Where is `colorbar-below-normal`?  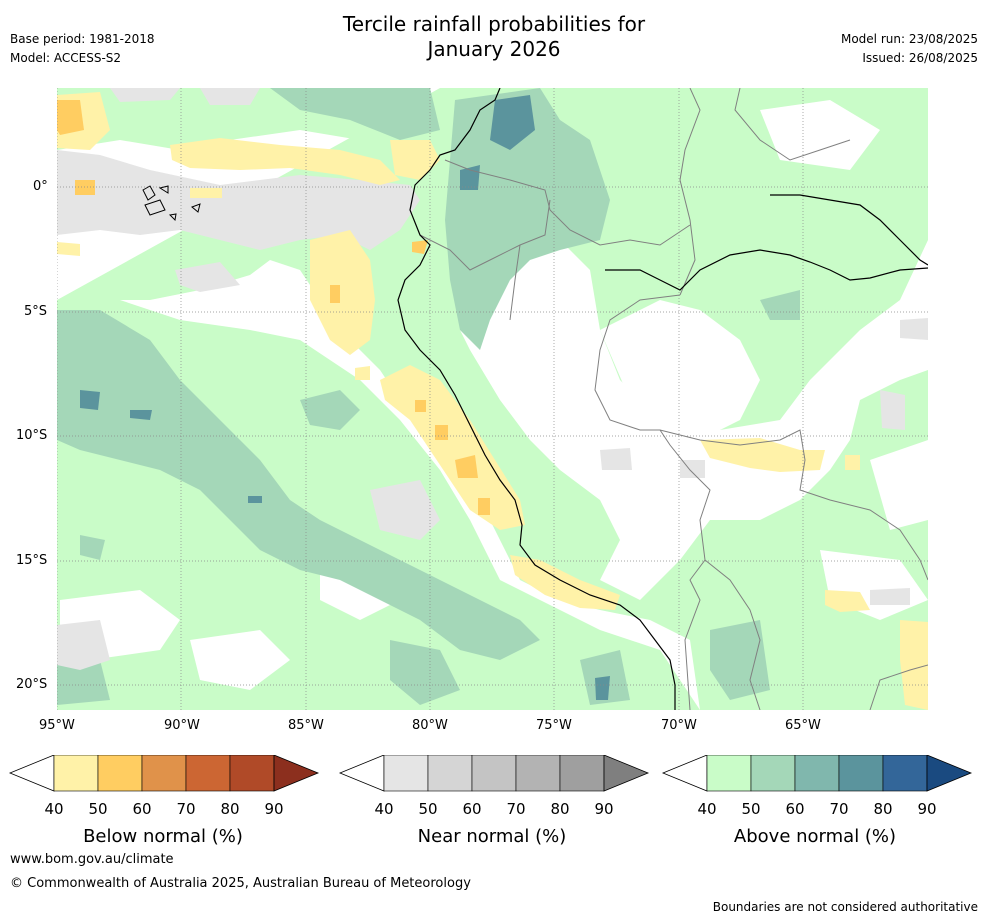 colorbar-below-normal is located at coordinates (164, 773).